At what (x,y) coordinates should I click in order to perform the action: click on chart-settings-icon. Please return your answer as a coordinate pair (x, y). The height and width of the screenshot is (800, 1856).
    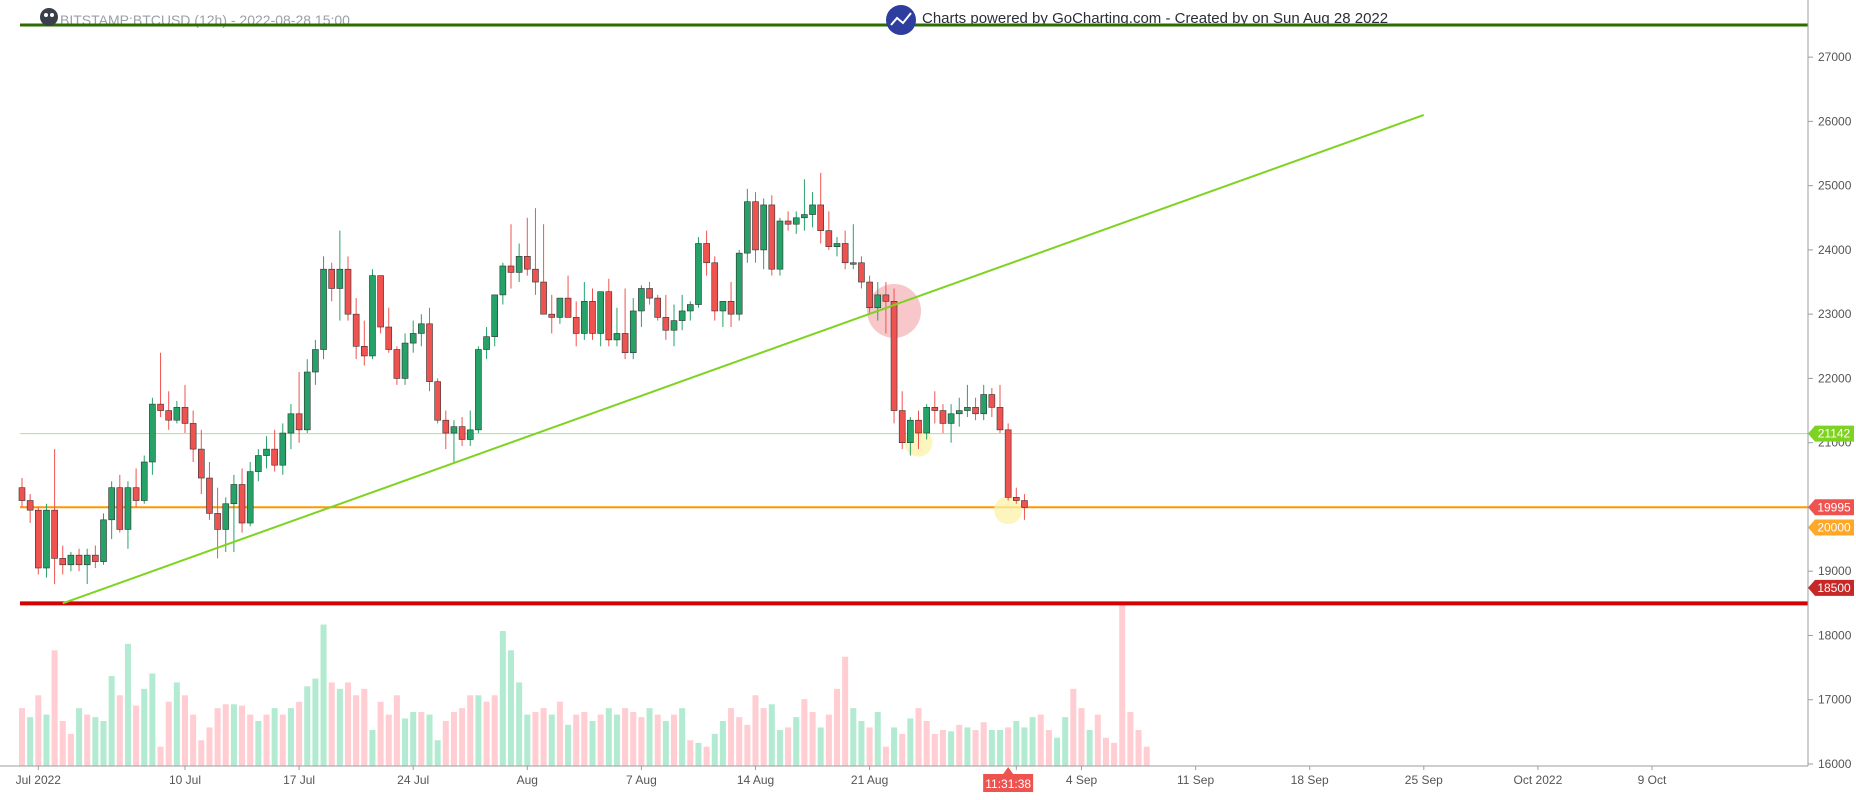
    Looking at the image, I should click on (49, 17).